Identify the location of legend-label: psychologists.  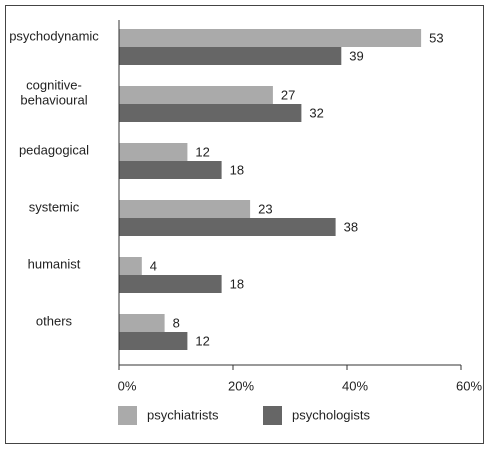
(331, 414).